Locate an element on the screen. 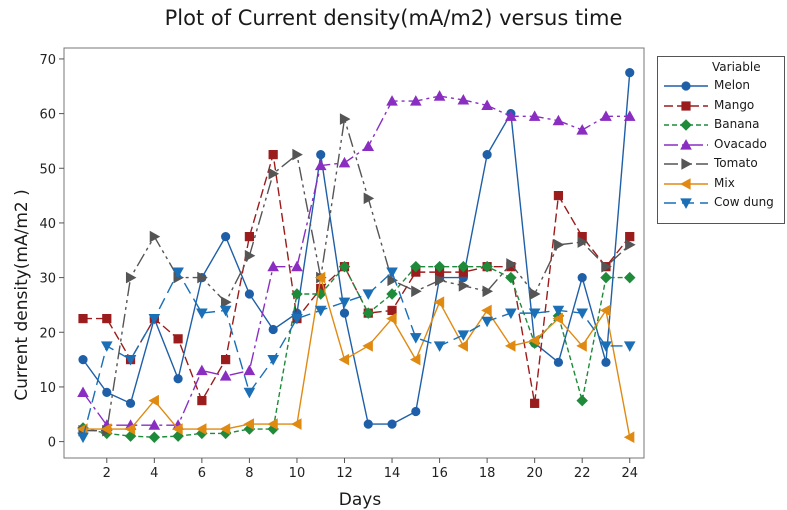  legend-title: Variable is located at coordinates (736, 67).